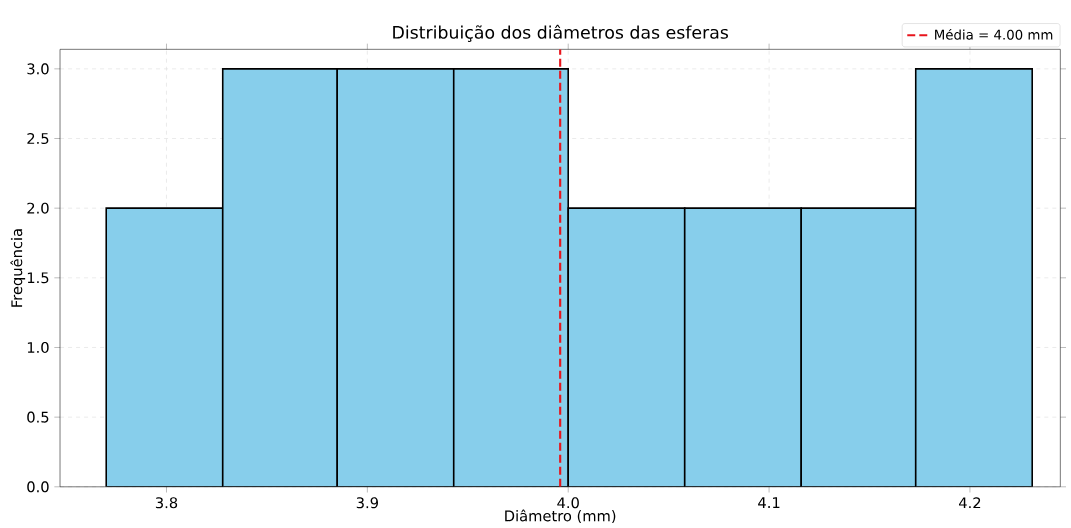 The width and height of the screenshot is (1071, 528). Describe the element at coordinates (38, 278) in the screenshot. I see `y-tick-label: 1.5` at that location.